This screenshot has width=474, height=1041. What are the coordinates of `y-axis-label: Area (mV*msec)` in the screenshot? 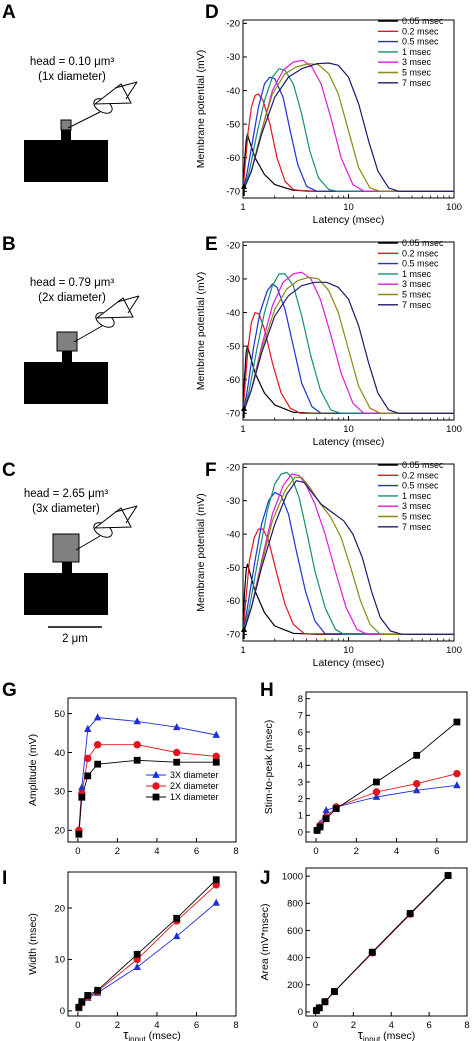 It's located at (265, 941).